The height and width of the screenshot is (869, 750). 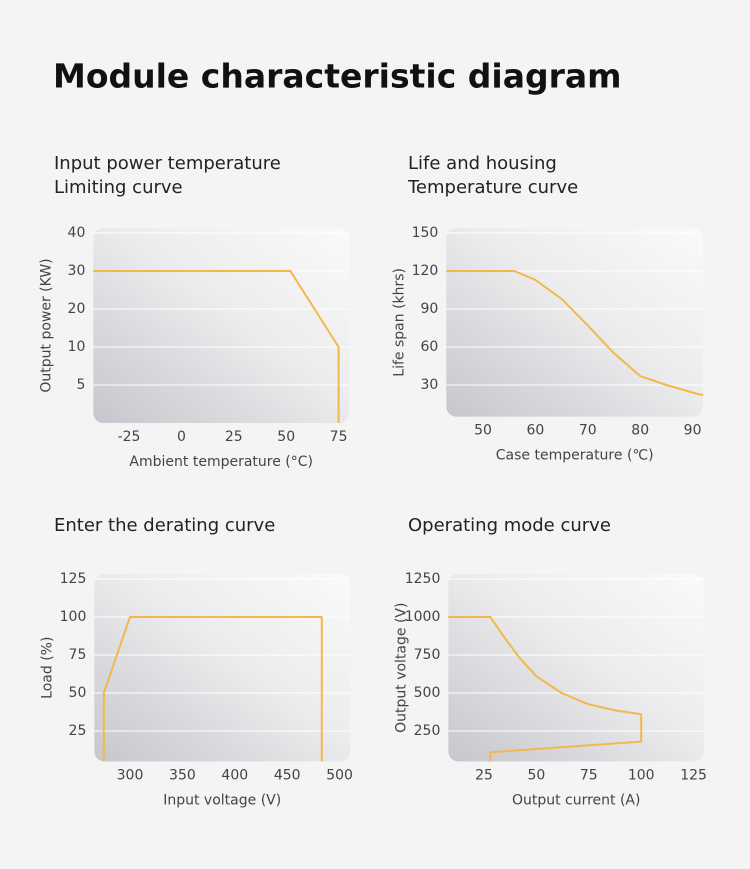 I want to click on x-tick-label: 500, so click(x=339, y=775).